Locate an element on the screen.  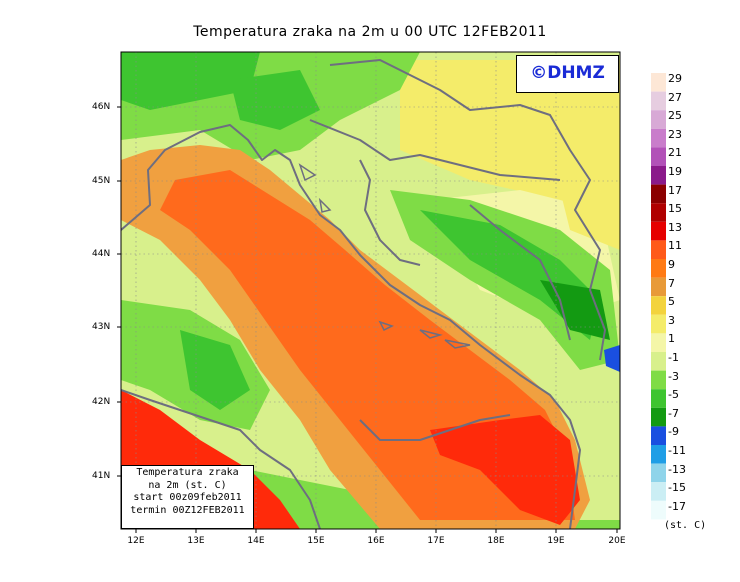
colorbar-label: -5 is located at coordinates (673, 395).